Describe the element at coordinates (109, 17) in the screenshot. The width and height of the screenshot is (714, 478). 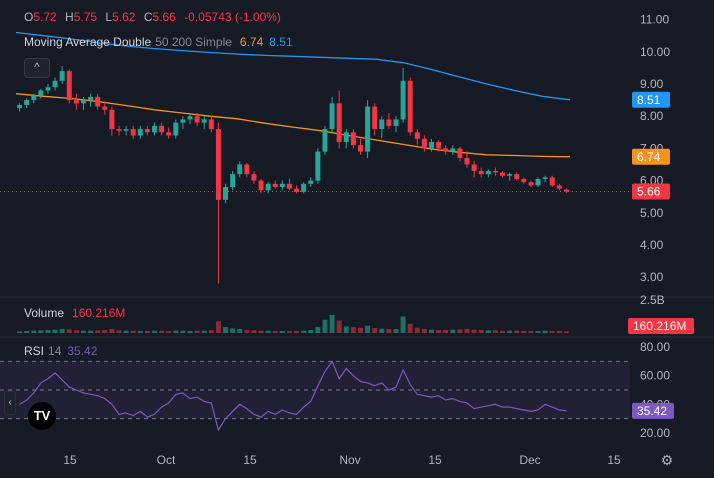
I see `low-label: L` at that location.